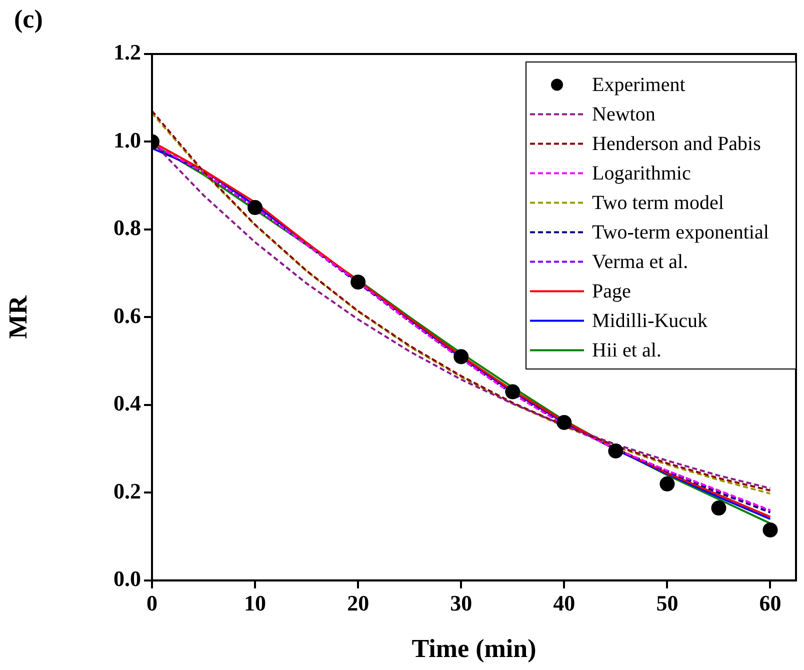  I want to click on legend-label: Verma et al., so click(640, 262).